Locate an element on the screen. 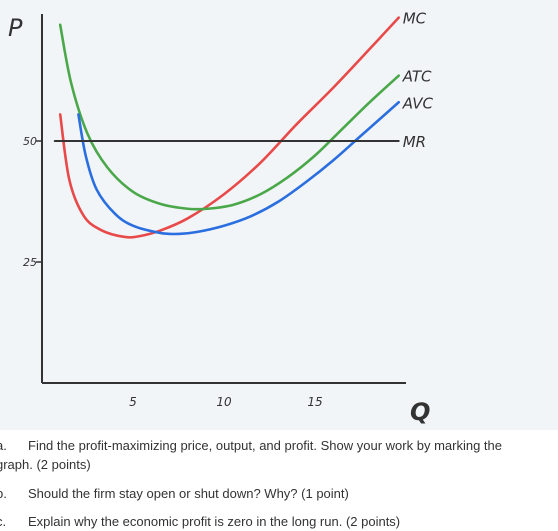 This screenshot has width=558, height=531. question-letter: c. is located at coordinates (3, 521).